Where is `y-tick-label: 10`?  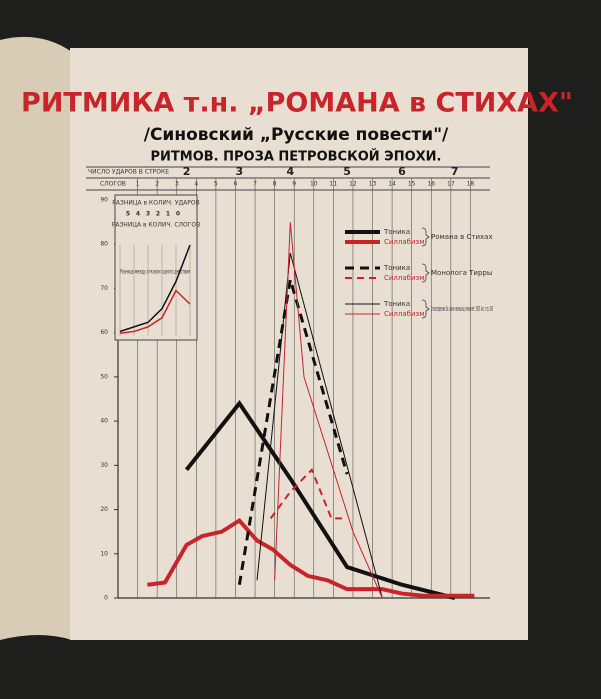
y-tick-label: 10 is located at coordinates (104, 553).